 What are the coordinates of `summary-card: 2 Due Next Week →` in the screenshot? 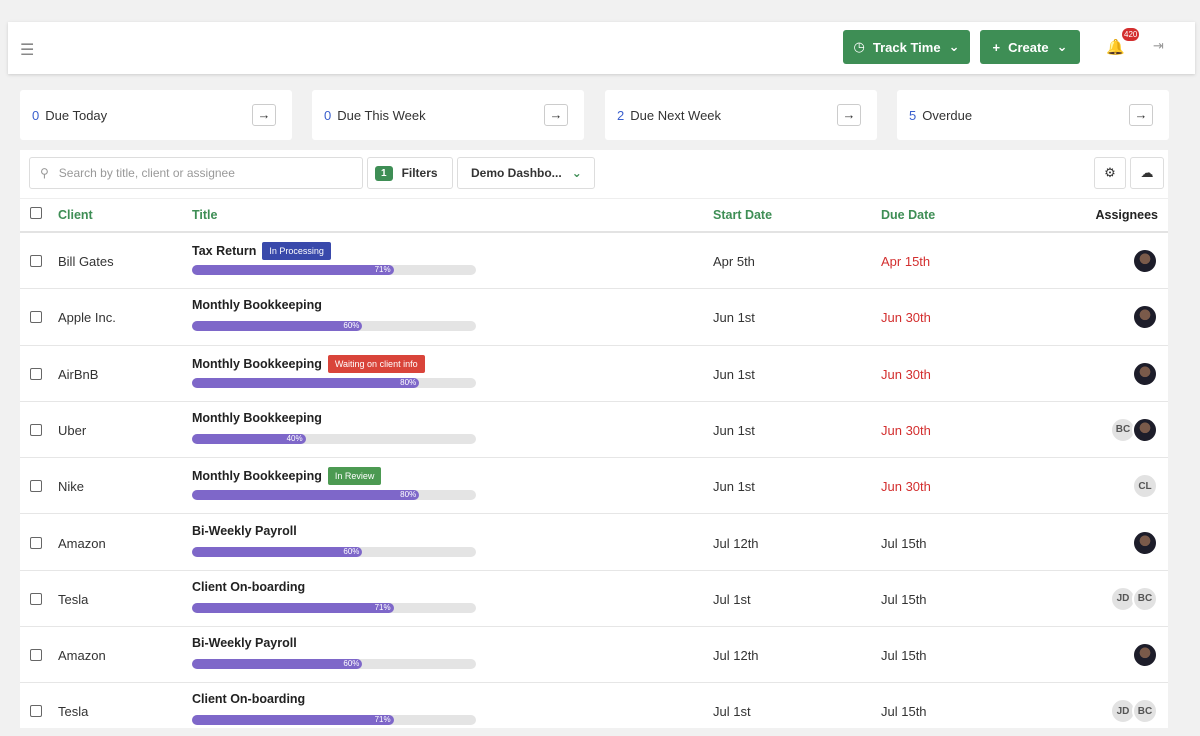 It's located at (741, 115).